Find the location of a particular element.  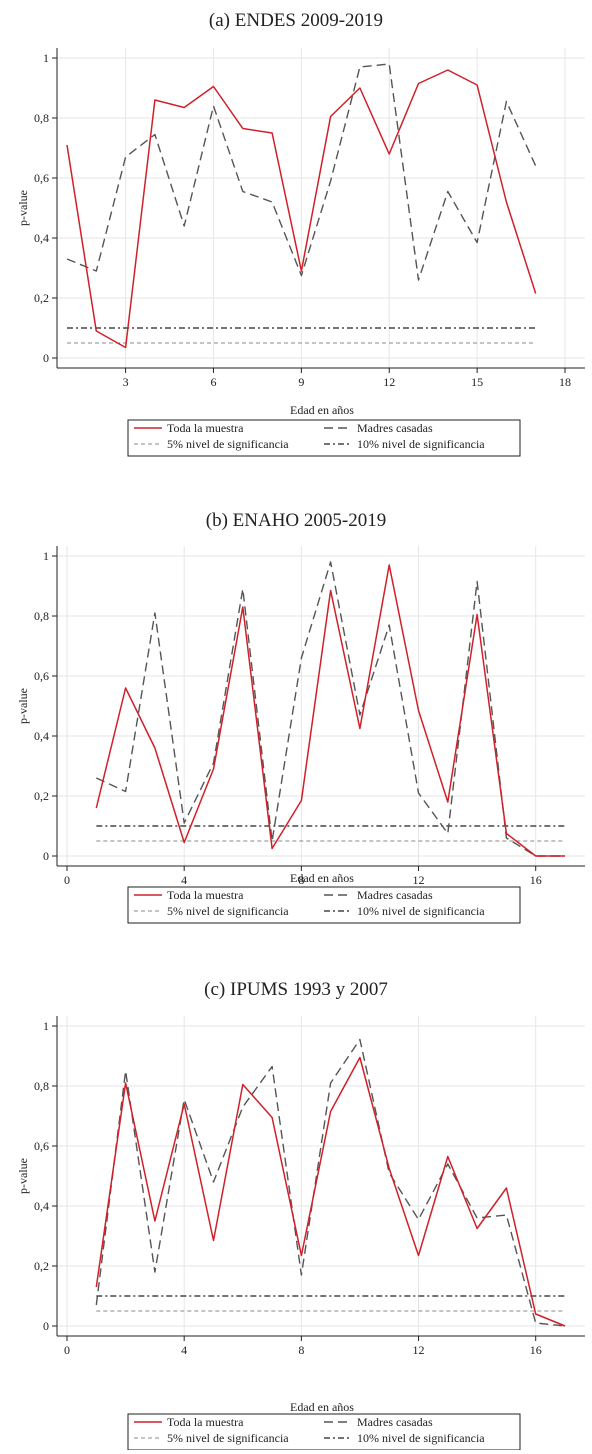

x-tick-label: 3 is located at coordinates (126, 382).